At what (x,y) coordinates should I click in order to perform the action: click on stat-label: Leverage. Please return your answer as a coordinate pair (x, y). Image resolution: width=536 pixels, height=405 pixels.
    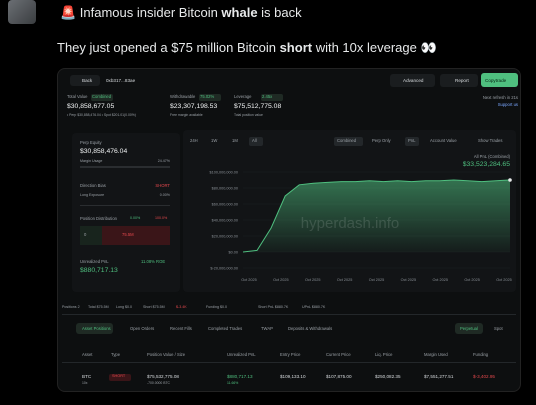
    Looking at the image, I should click on (243, 96).